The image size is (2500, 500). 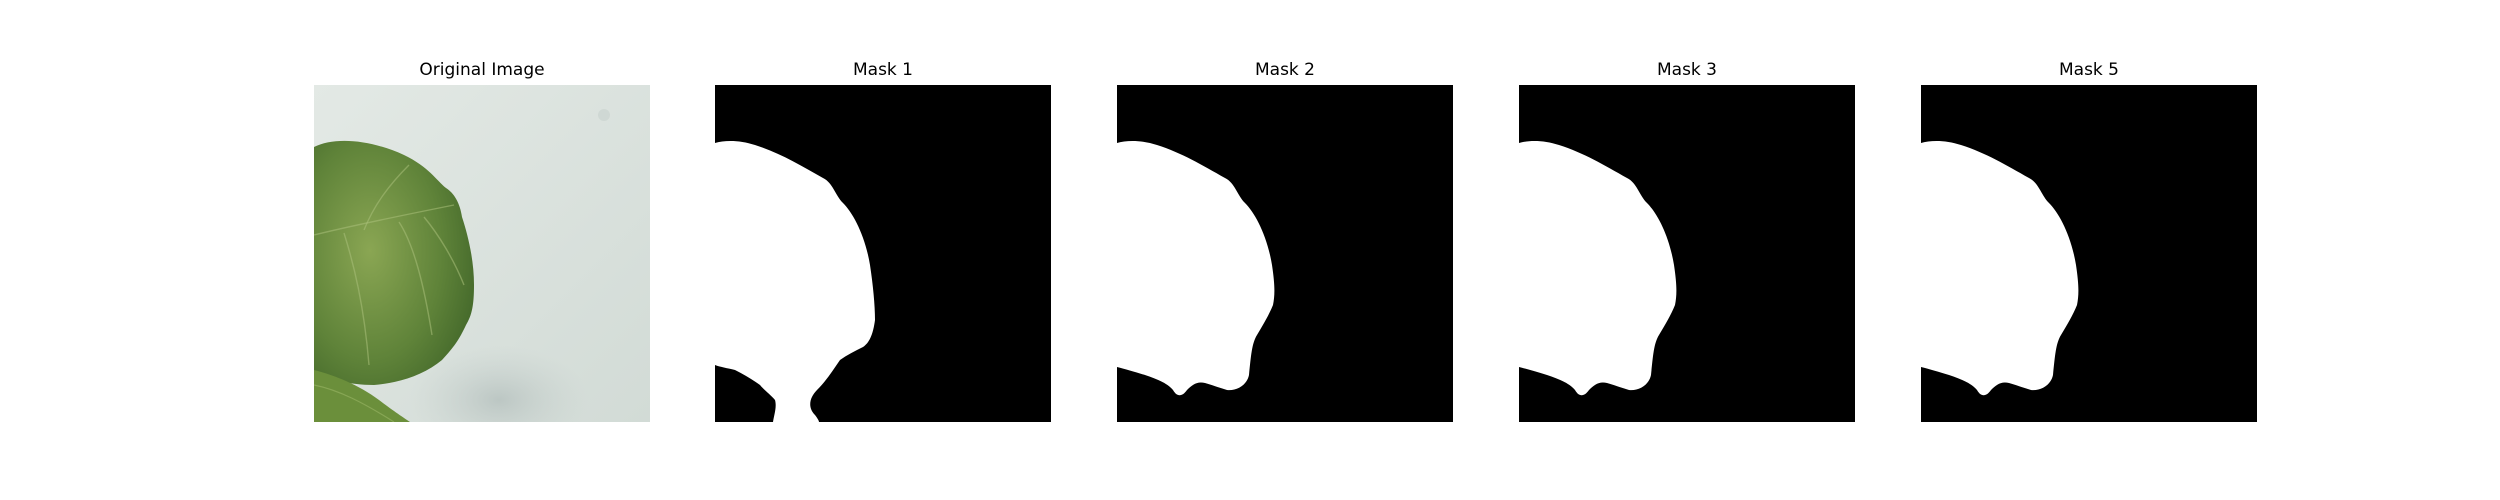 I want to click on panel-mask-5: Mask 5, so click(x=2089, y=241).